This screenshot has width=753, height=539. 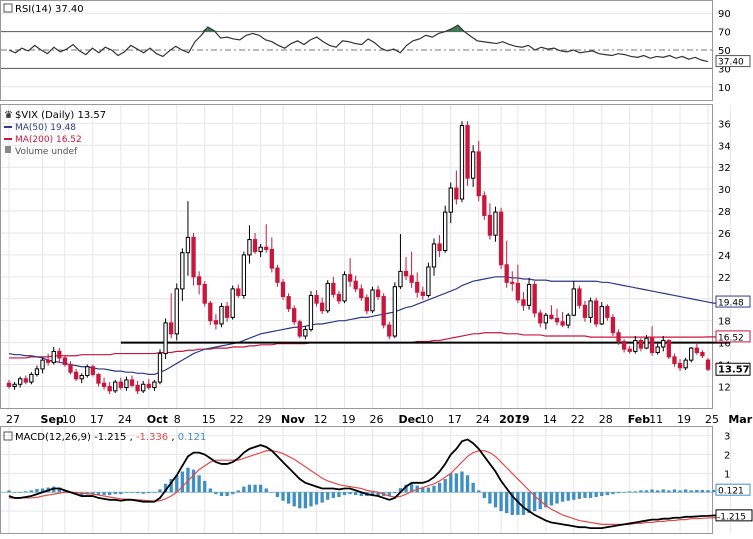 I want to click on price-tick-label: 16, so click(x=724, y=344).